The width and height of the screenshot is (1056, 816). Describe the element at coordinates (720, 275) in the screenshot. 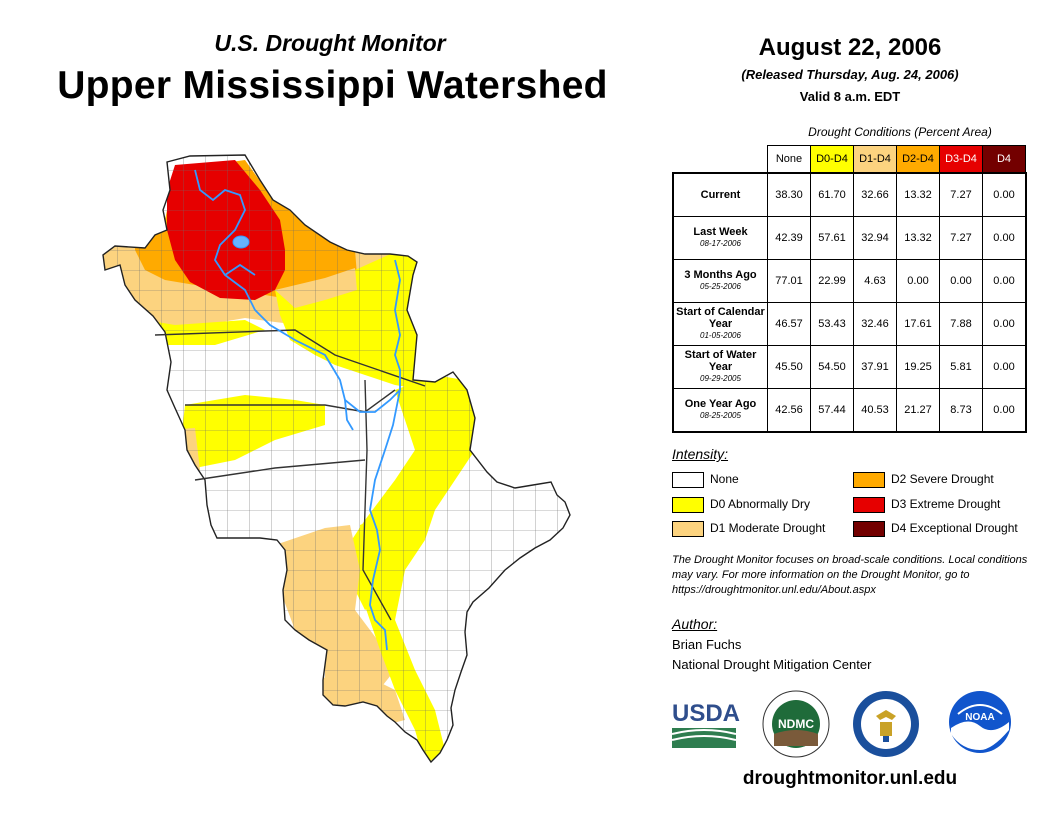

I see `row-label-text: 3 Months Ago` at that location.